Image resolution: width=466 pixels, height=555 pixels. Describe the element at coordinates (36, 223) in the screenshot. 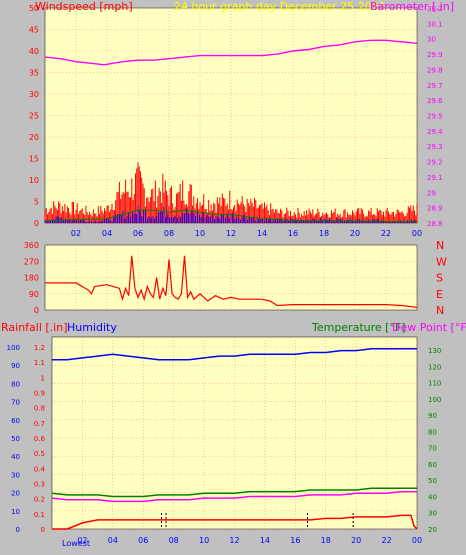

I see `windspeed-tick-label: 0` at that location.